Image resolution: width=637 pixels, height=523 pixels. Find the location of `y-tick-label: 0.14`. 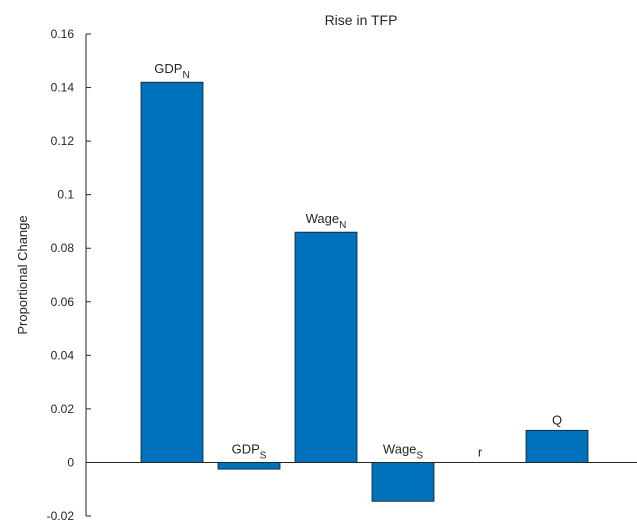

y-tick-label: 0.14 is located at coordinates (63, 88).